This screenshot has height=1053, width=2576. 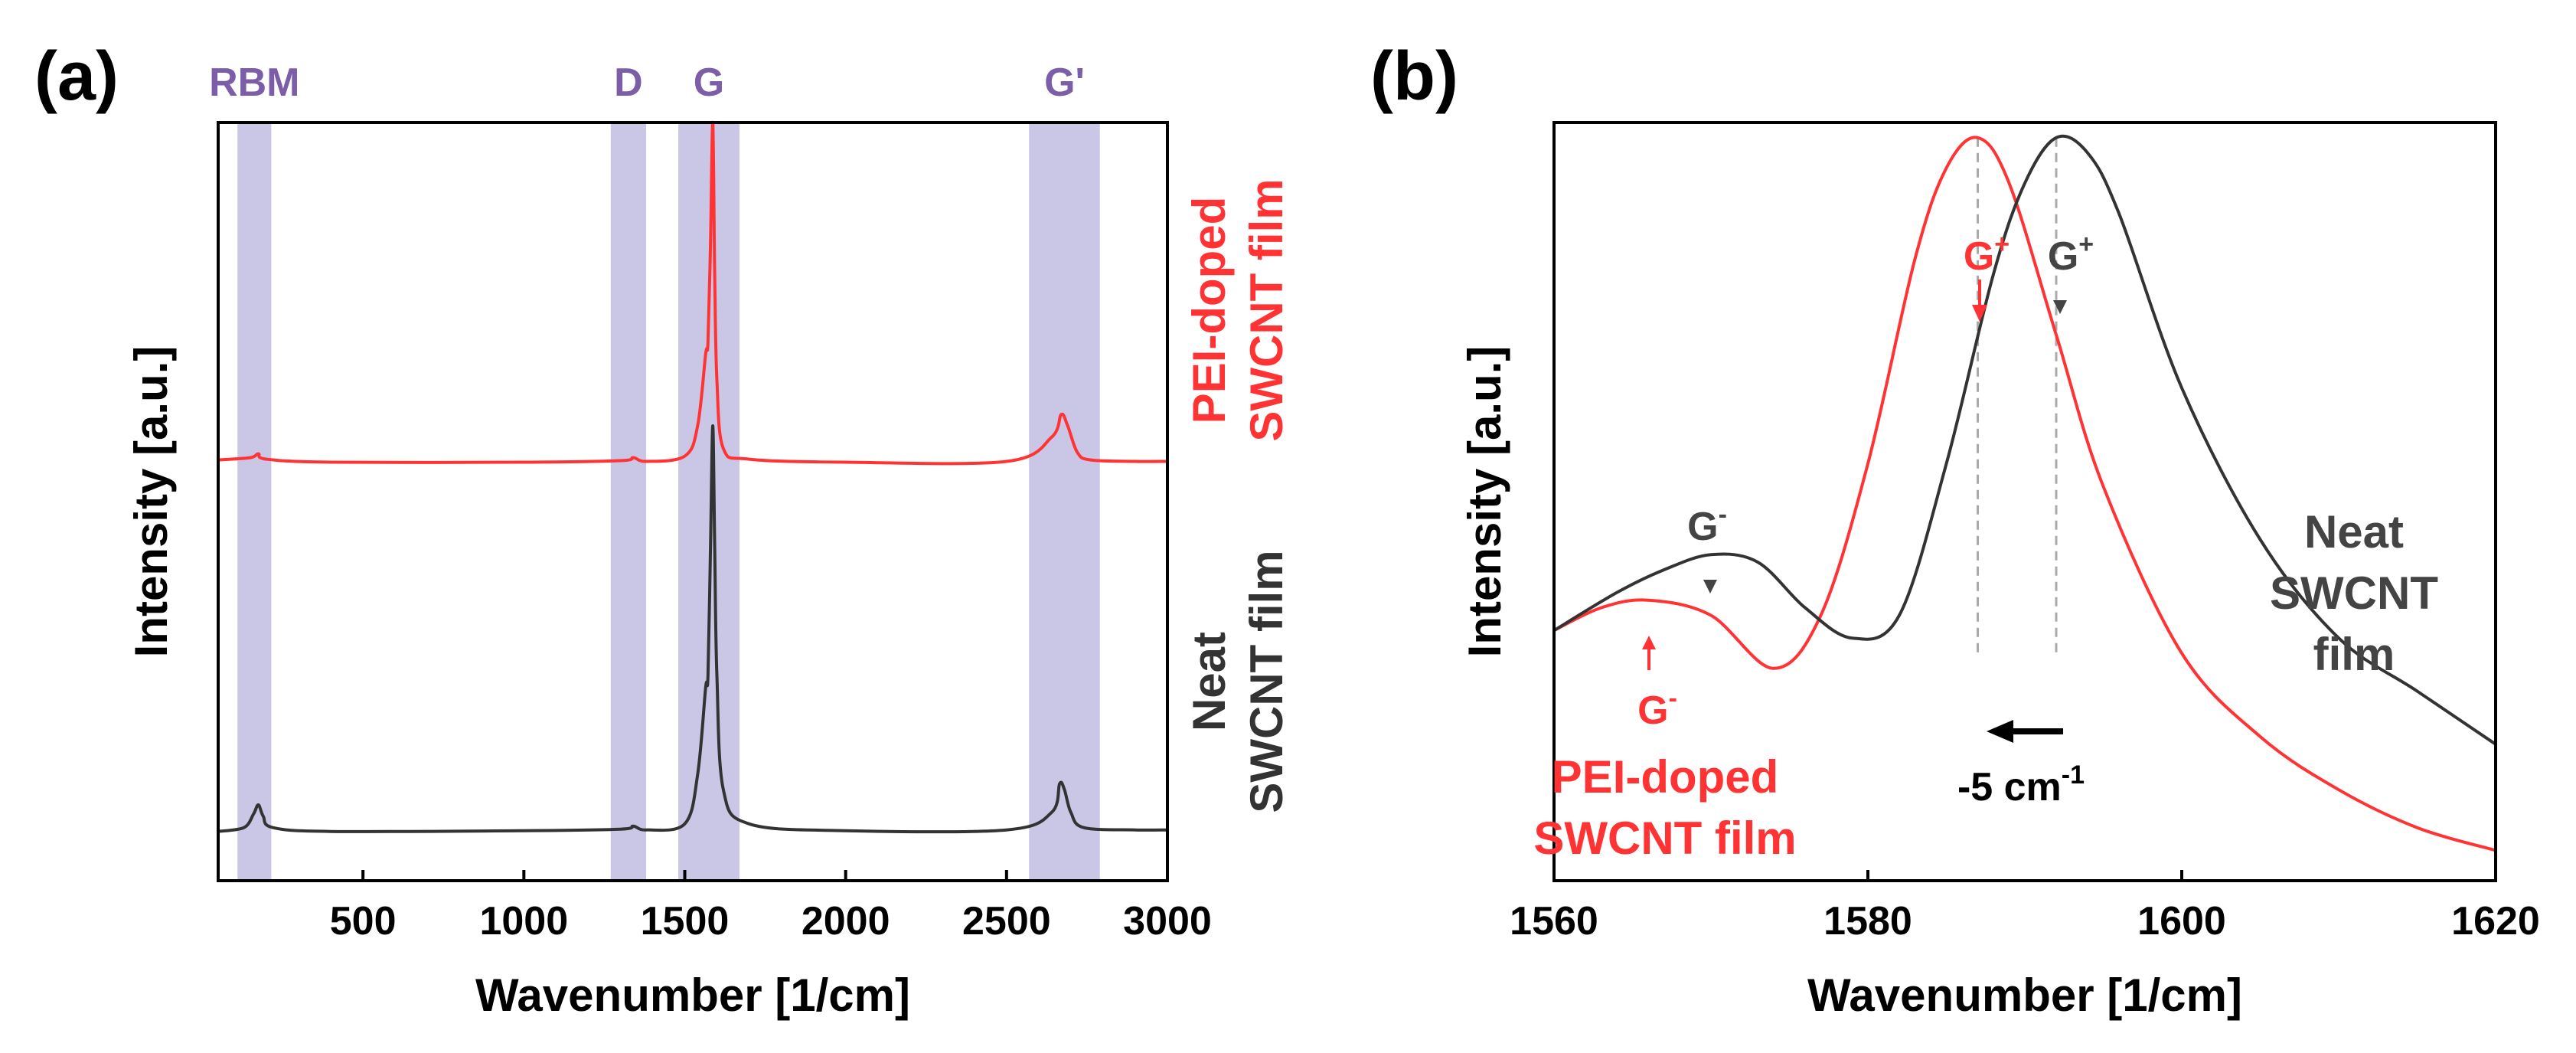 What do you see at coordinates (1979, 256) in the screenshot?
I see `g-plus-red-base: G` at bounding box center [1979, 256].